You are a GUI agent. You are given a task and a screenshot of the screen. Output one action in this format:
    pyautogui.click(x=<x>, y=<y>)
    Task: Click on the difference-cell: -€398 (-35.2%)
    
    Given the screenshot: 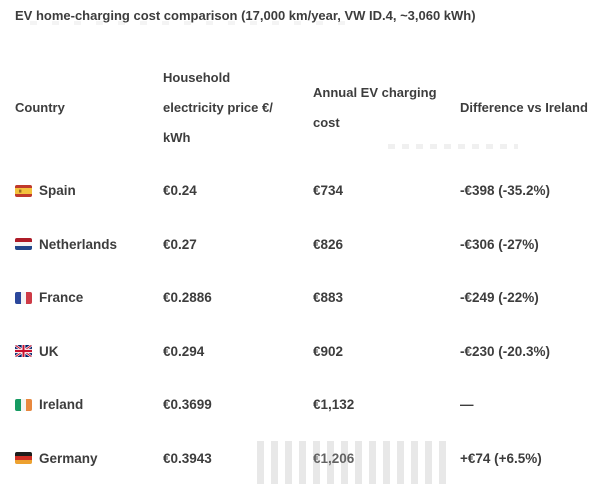 What is the action you would take?
    pyautogui.click(x=537, y=190)
    